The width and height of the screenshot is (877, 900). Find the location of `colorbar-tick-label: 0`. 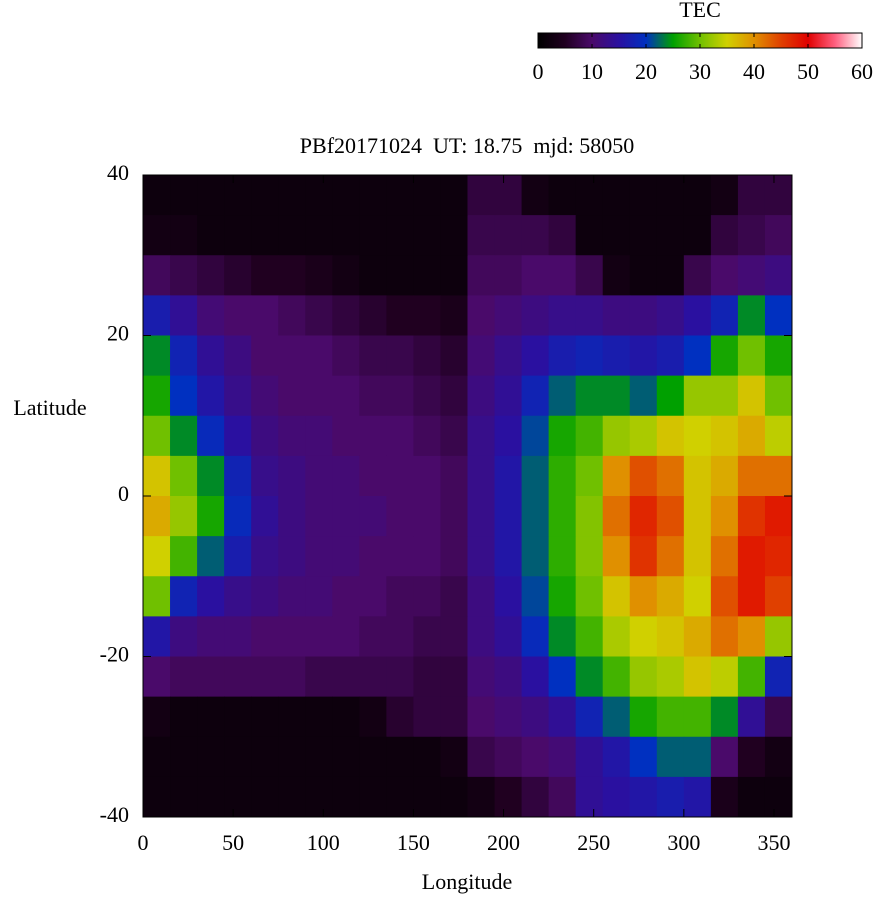

colorbar-tick-label: 0 is located at coordinates (538, 71).